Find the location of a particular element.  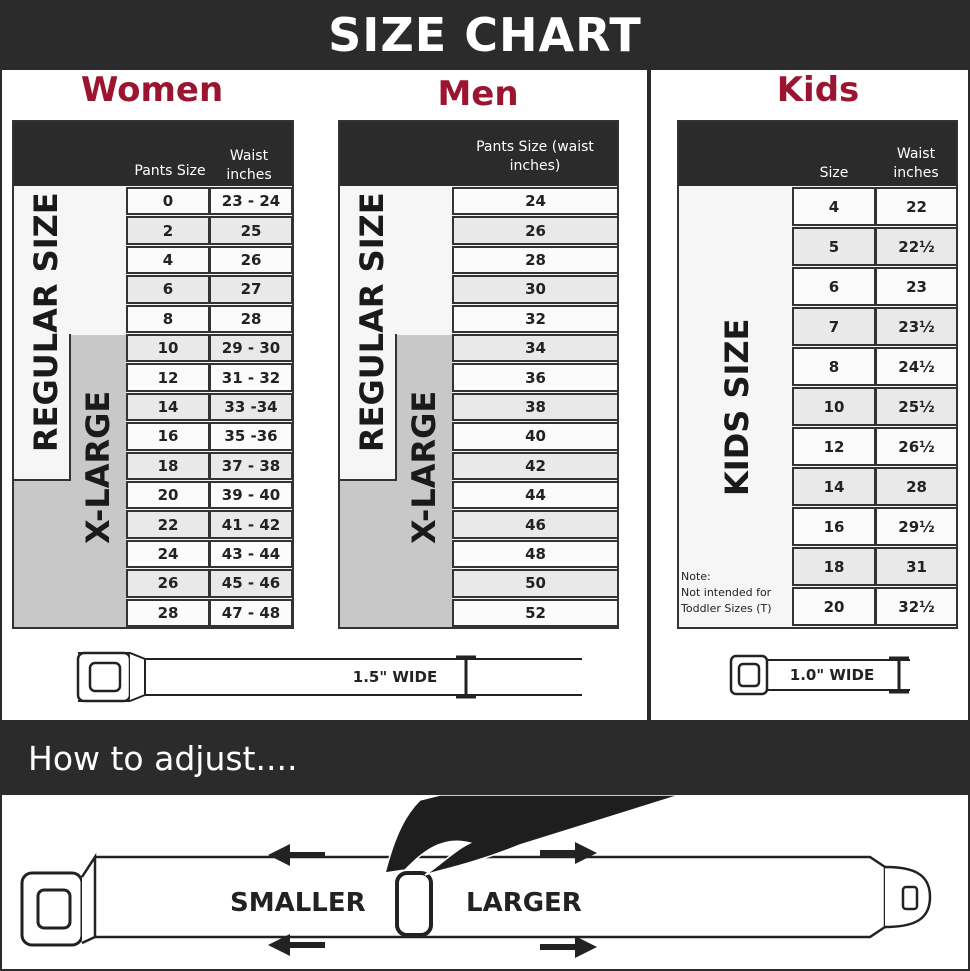

women-col-pants-size: Pants Size is located at coordinates (170, 171).